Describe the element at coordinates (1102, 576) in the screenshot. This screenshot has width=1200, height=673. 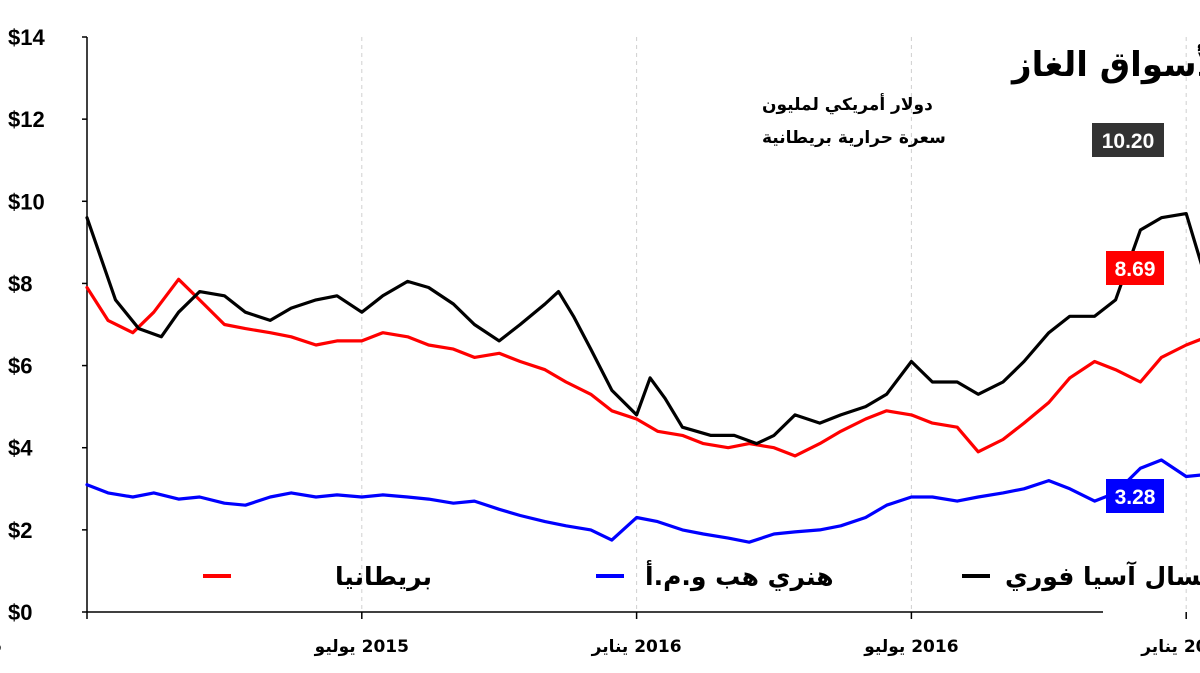
I see `legend-label-lng-asia: غاز مسال آسيا فوري` at that location.